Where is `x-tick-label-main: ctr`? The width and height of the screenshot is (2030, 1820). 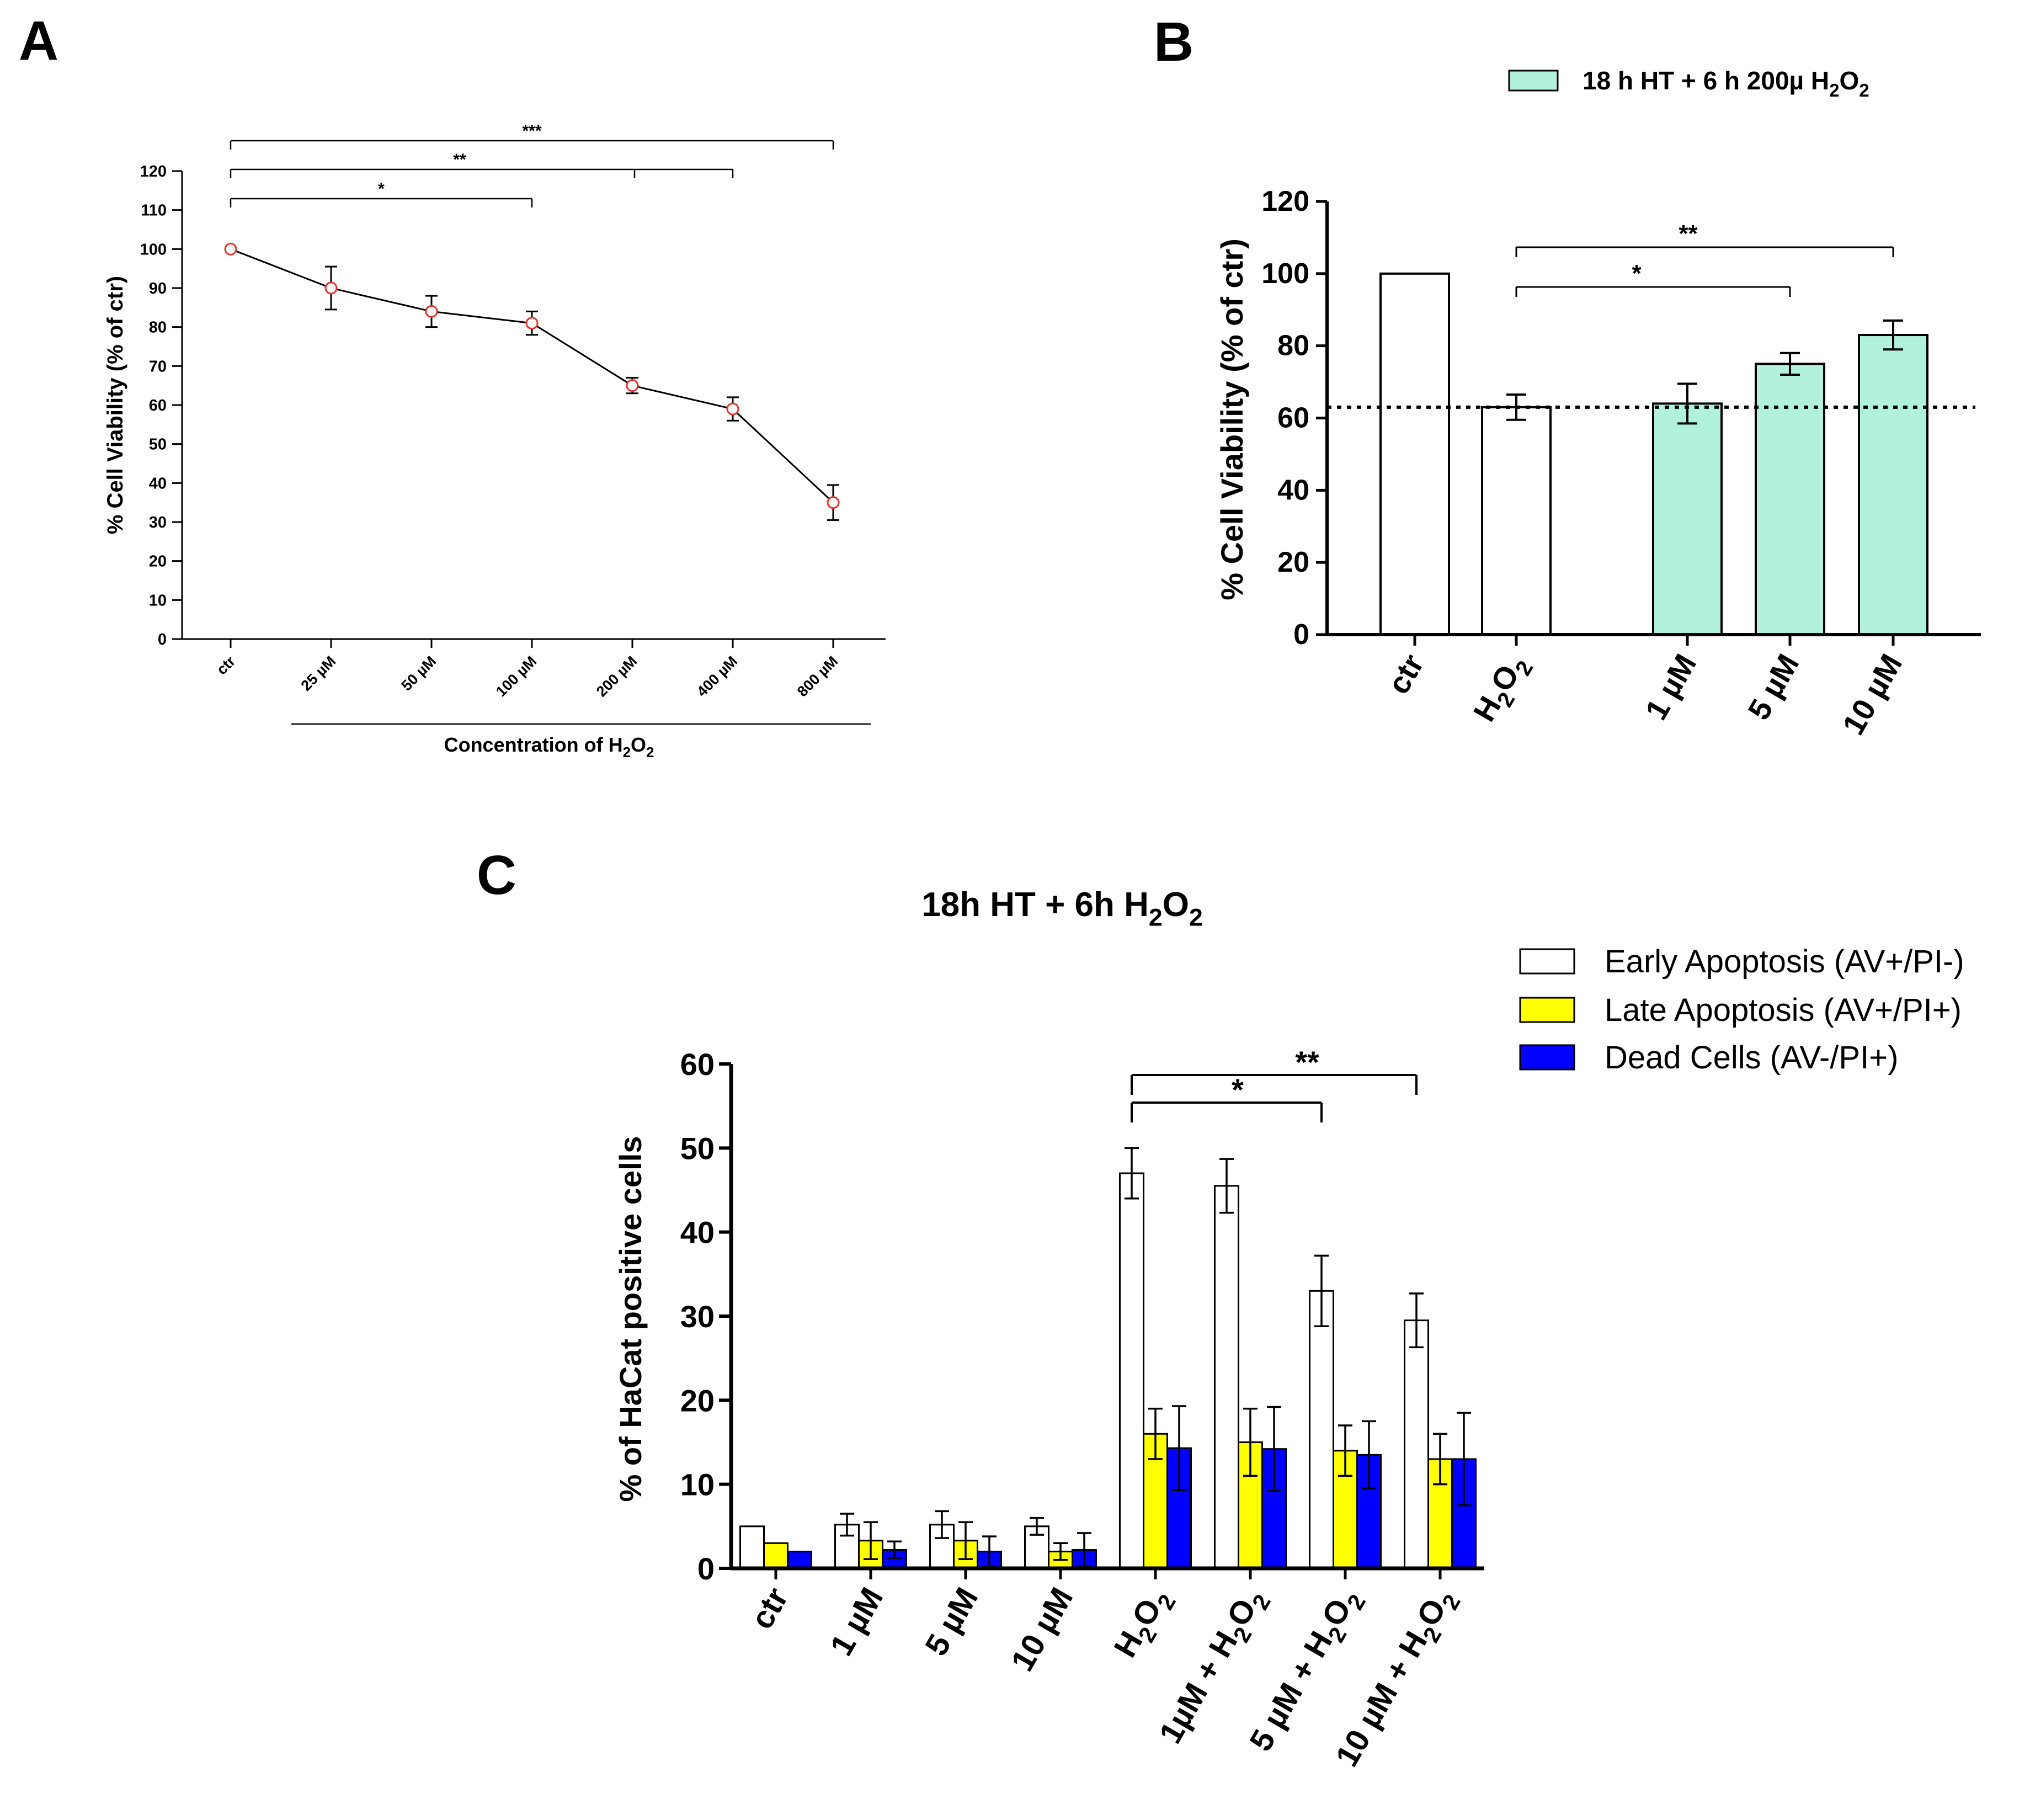
x-tick-label-main: ctr is located at coordinates (770, 1609).